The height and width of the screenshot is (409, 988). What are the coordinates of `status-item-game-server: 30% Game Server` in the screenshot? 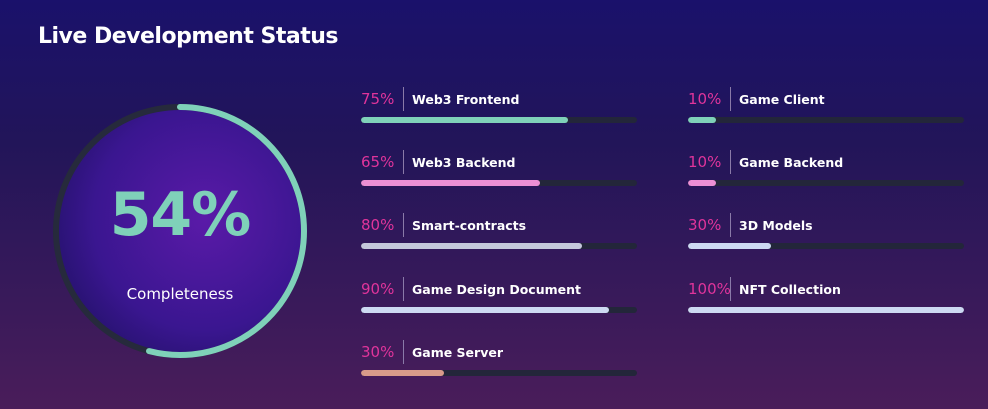 It's located at (499, 360).